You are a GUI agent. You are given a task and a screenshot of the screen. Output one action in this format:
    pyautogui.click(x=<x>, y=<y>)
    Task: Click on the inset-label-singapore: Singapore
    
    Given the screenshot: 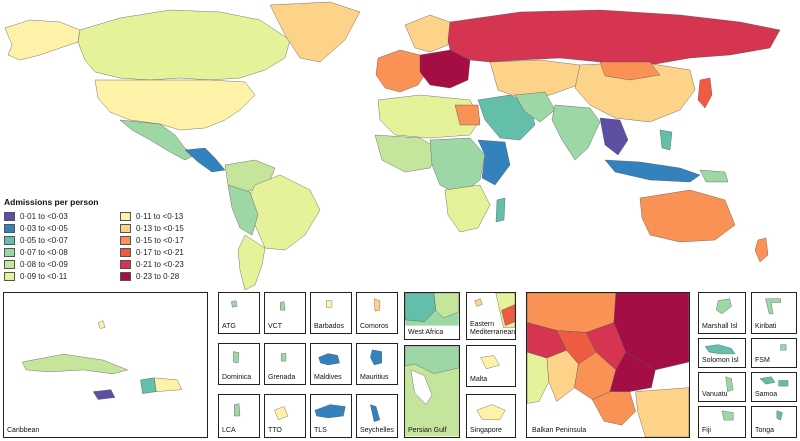 What is the action you would take?
    pyautogui.click(x=486, y=430)
    